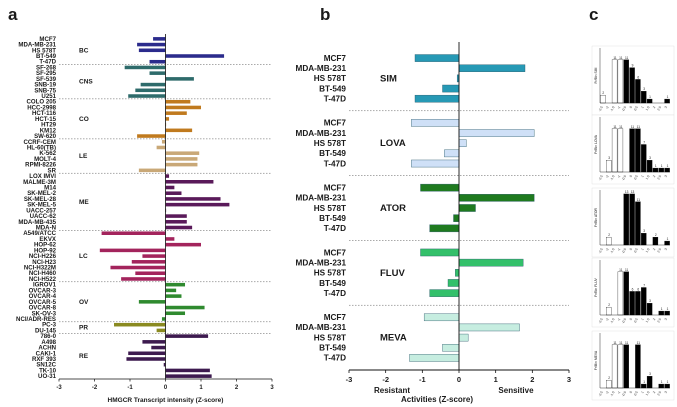  I want to click on histogram-bin-label: 3, so click(666, 107).